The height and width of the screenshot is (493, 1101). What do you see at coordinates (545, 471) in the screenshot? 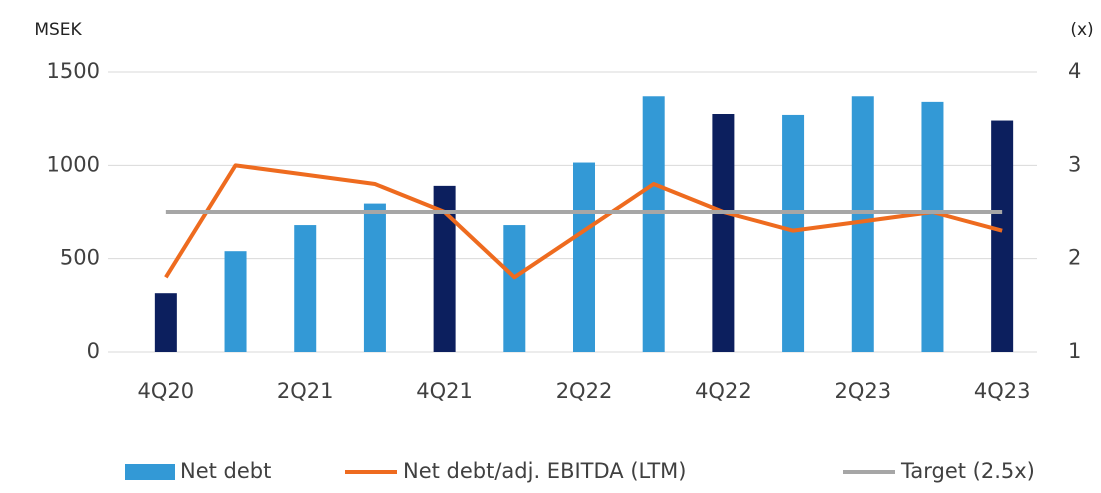
I see `legend-label: Net debt/adj. EBITDA (LTM)` at bounding box center [545, 471].